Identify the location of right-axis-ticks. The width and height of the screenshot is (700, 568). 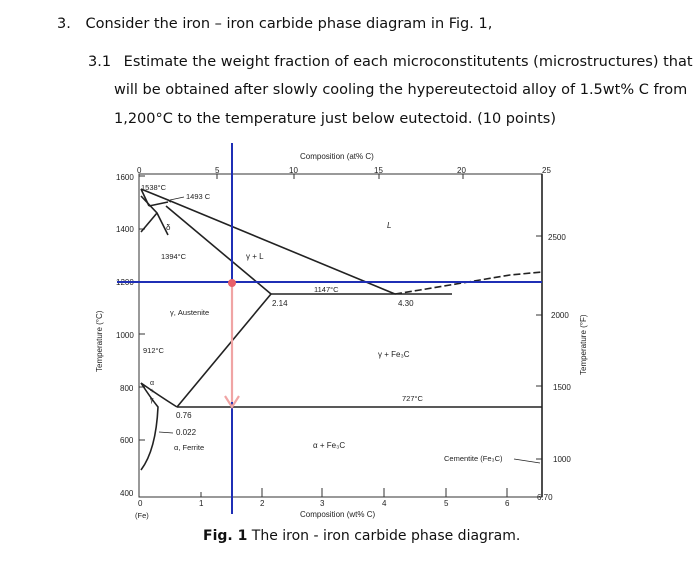
(539, 347).